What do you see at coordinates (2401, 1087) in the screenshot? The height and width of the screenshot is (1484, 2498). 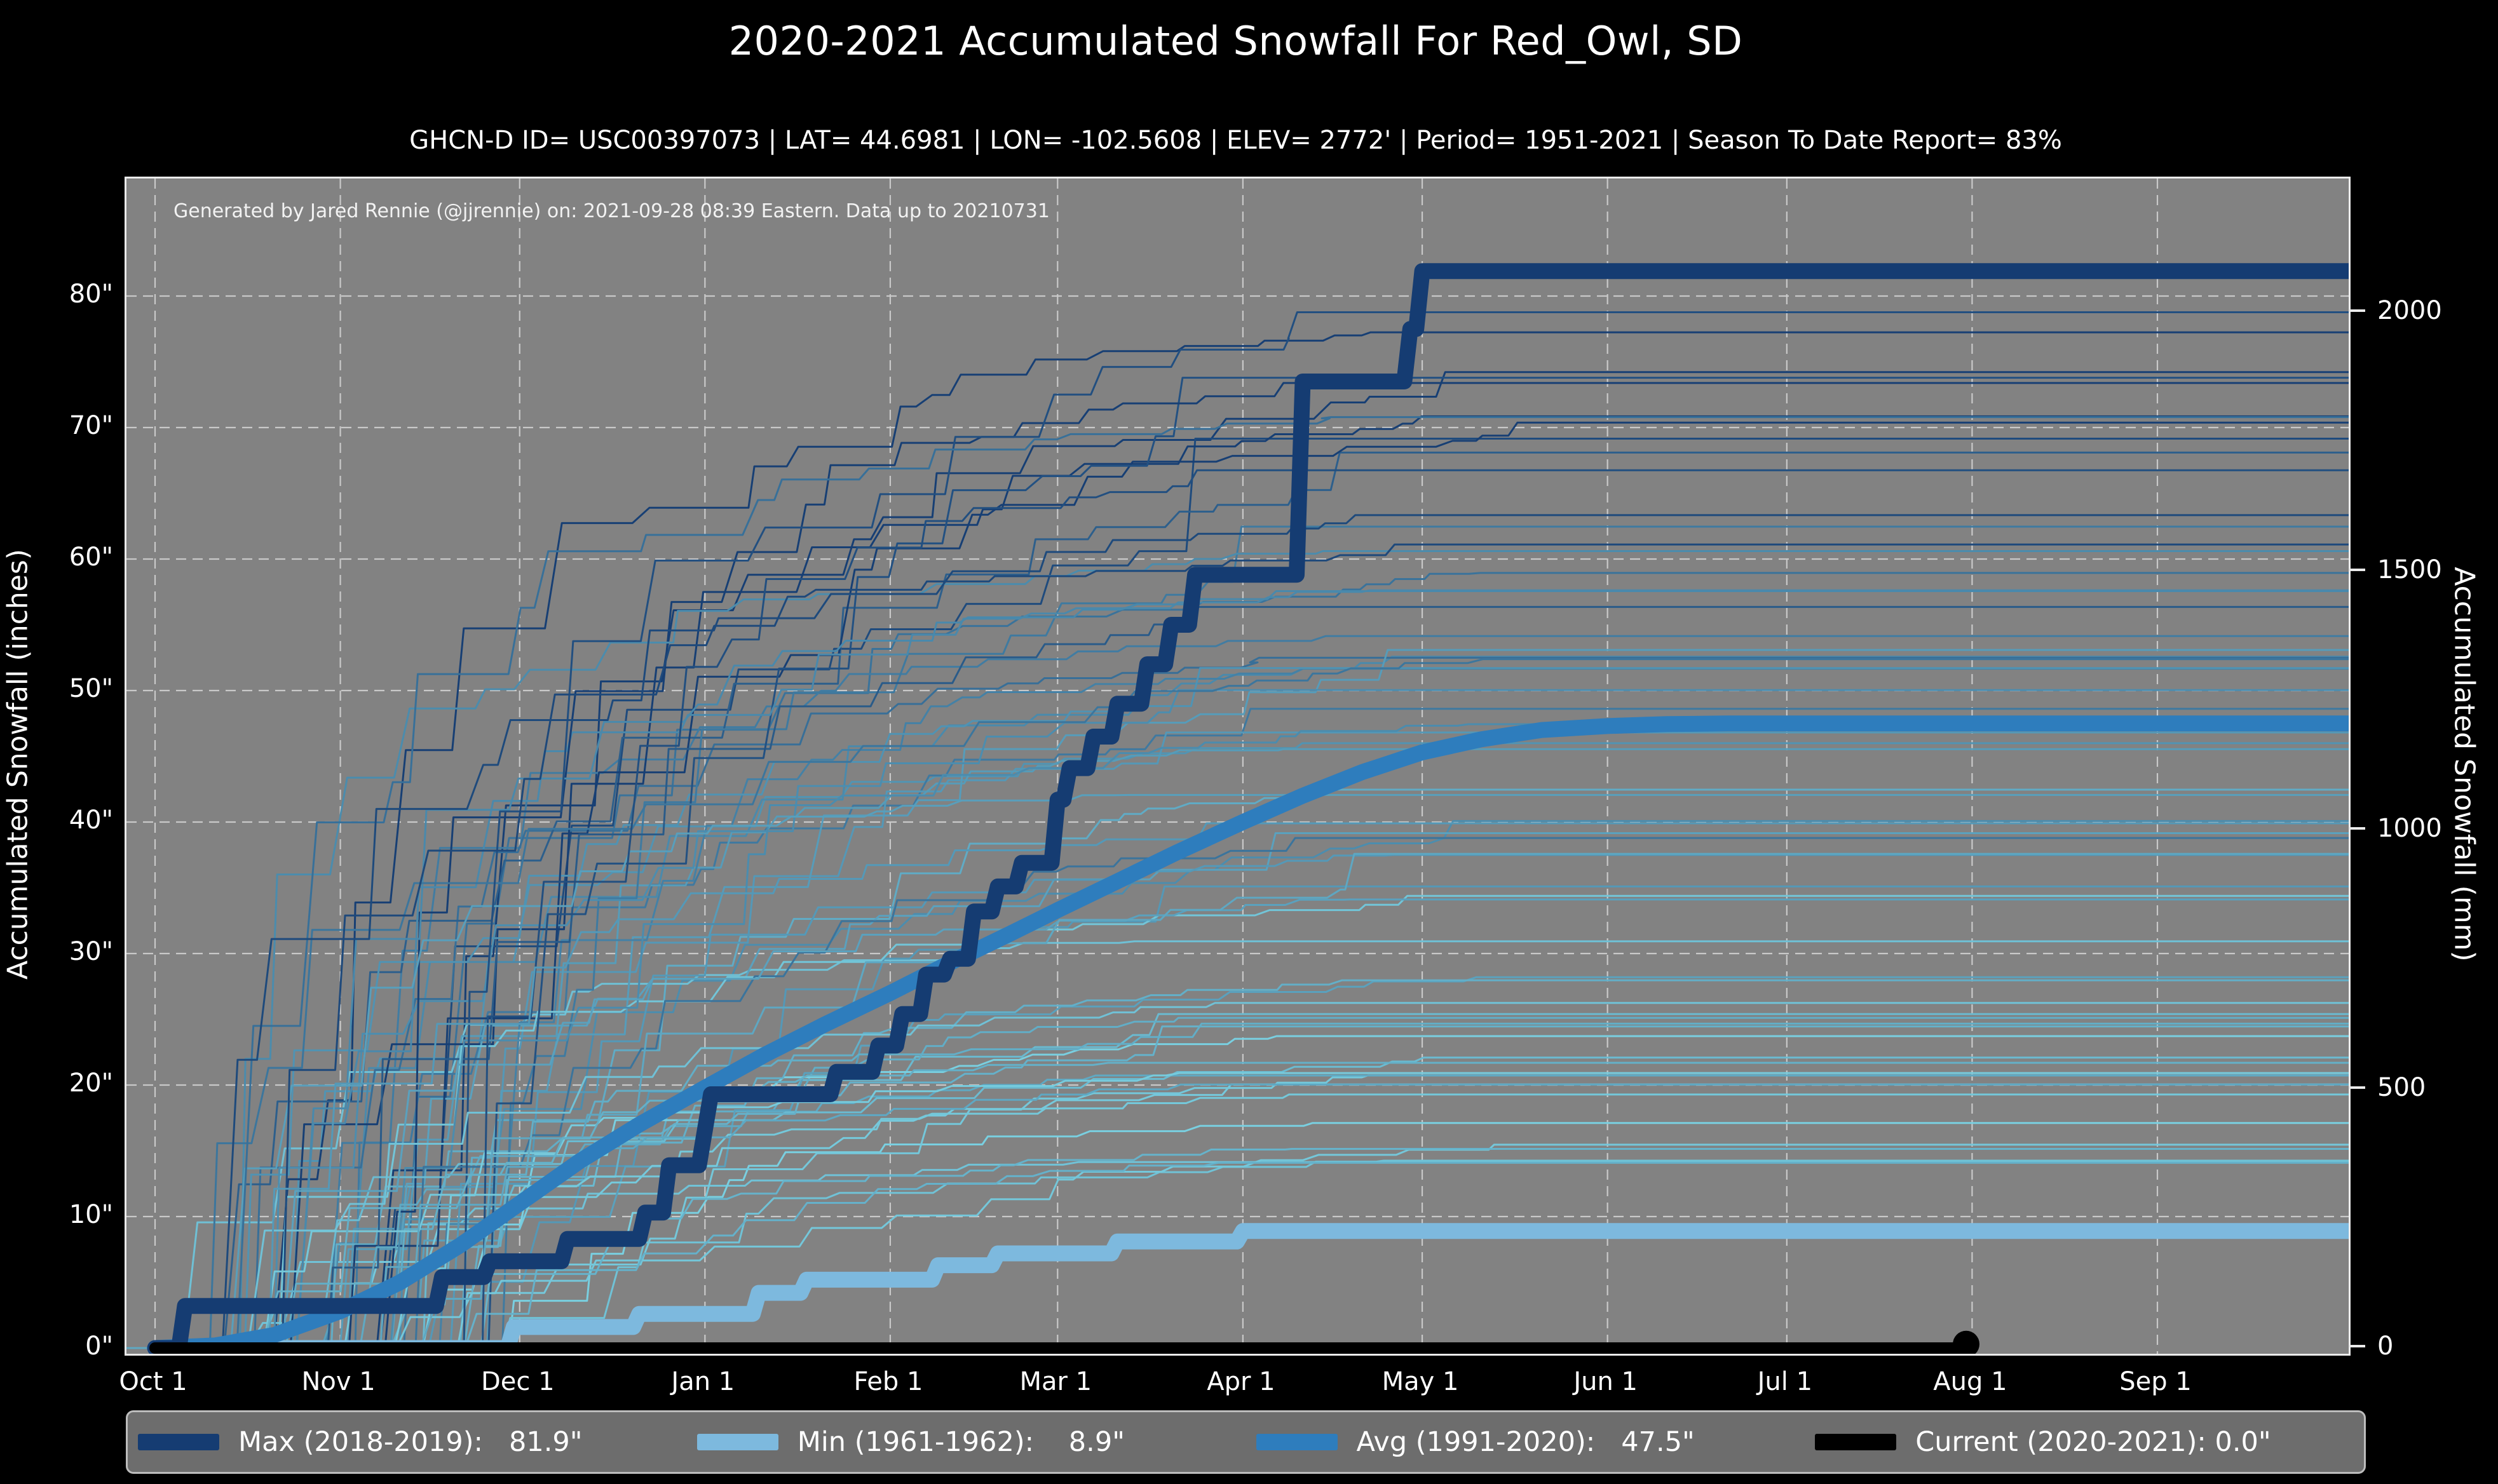 I see `y-tick-right-500: 500` at bounding box center [2401, 1087].